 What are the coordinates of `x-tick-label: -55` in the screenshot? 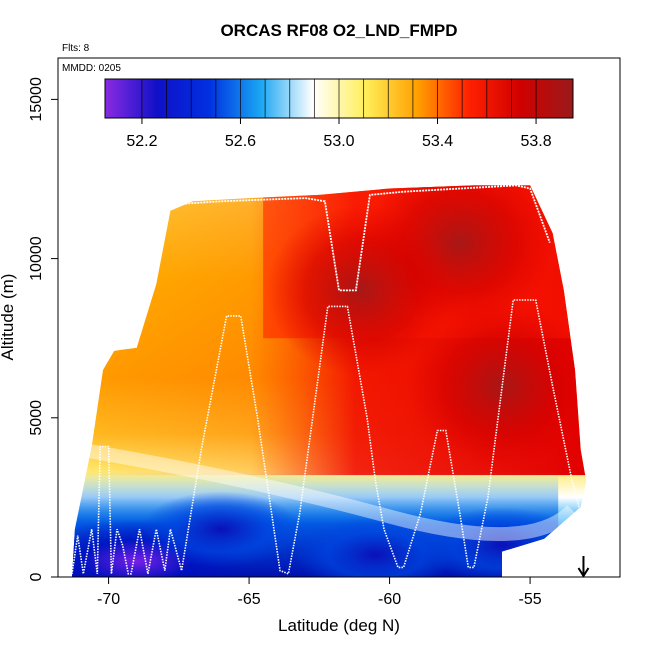 It's located at (530, 599).